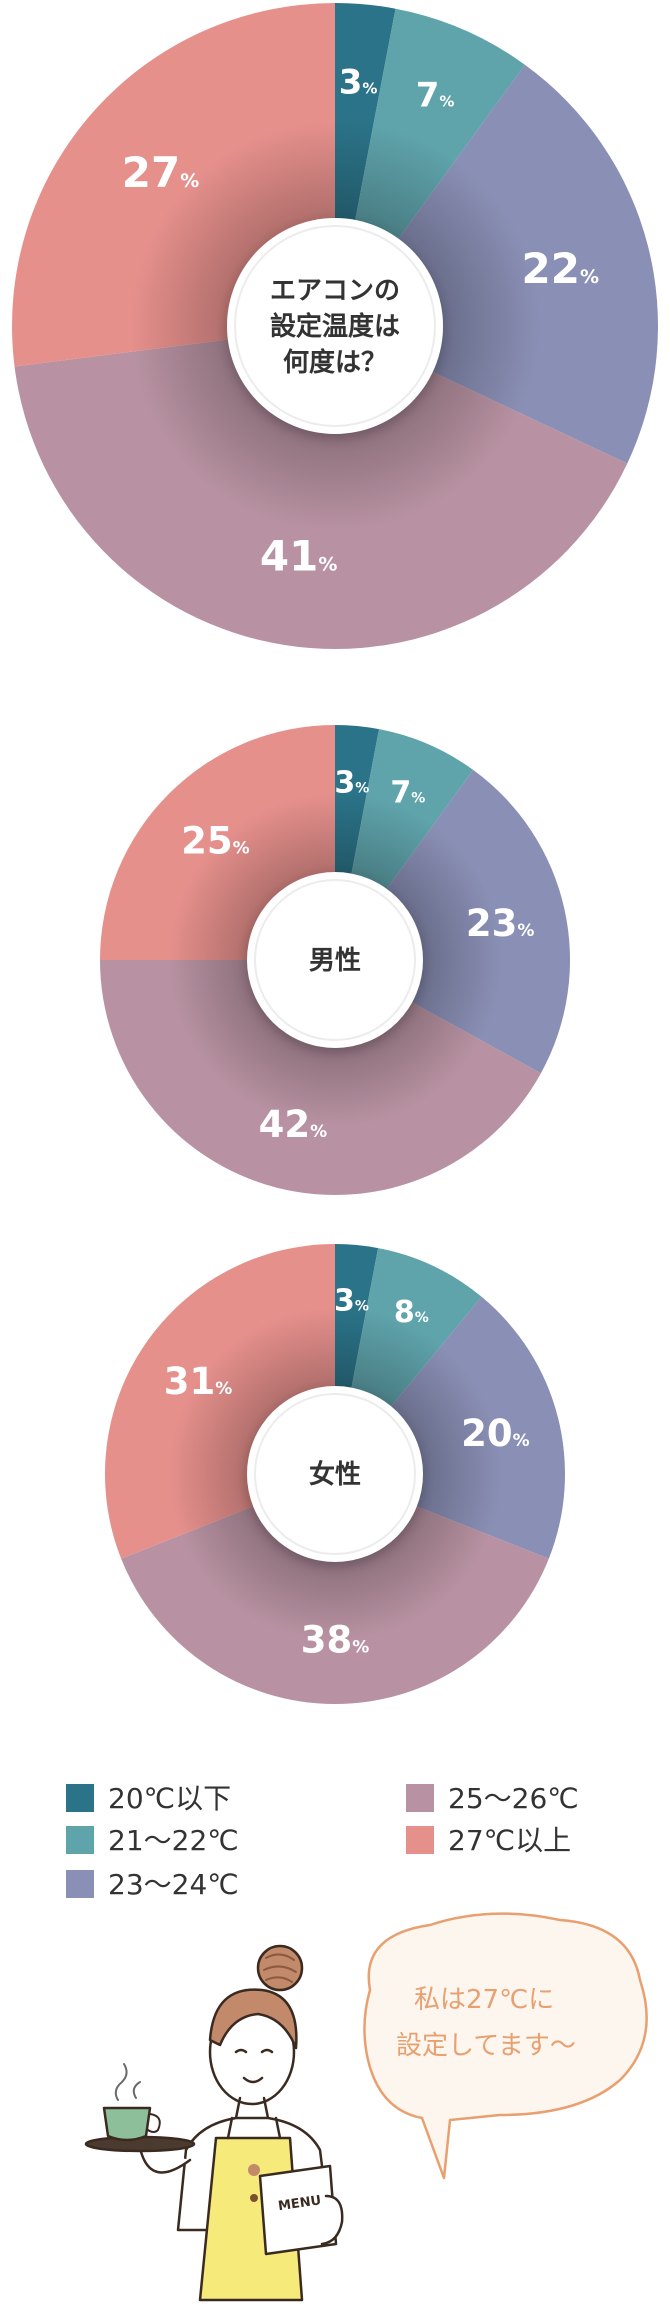 The width and height of the screenshot is (670, 2308). Describe the element at coordinates (351, 1300) in the screenshot. I see `slice-label-female-1: 3%` at that location.